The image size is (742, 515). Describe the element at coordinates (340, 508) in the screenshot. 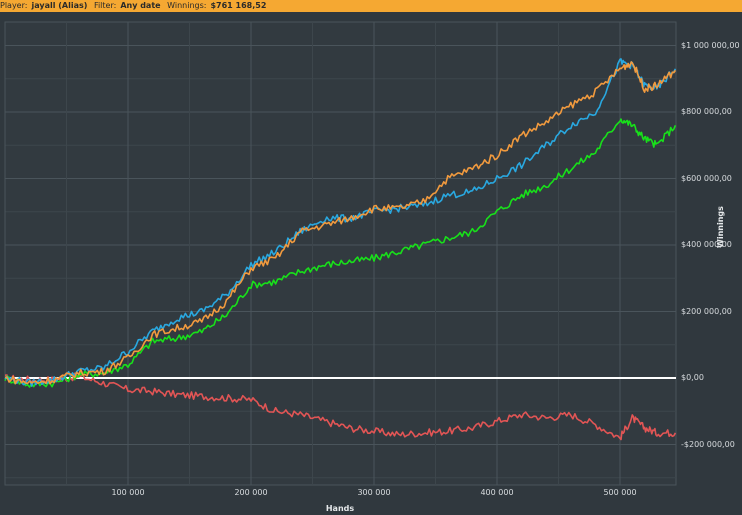

I see `x-axis-title: Hands` at that location.